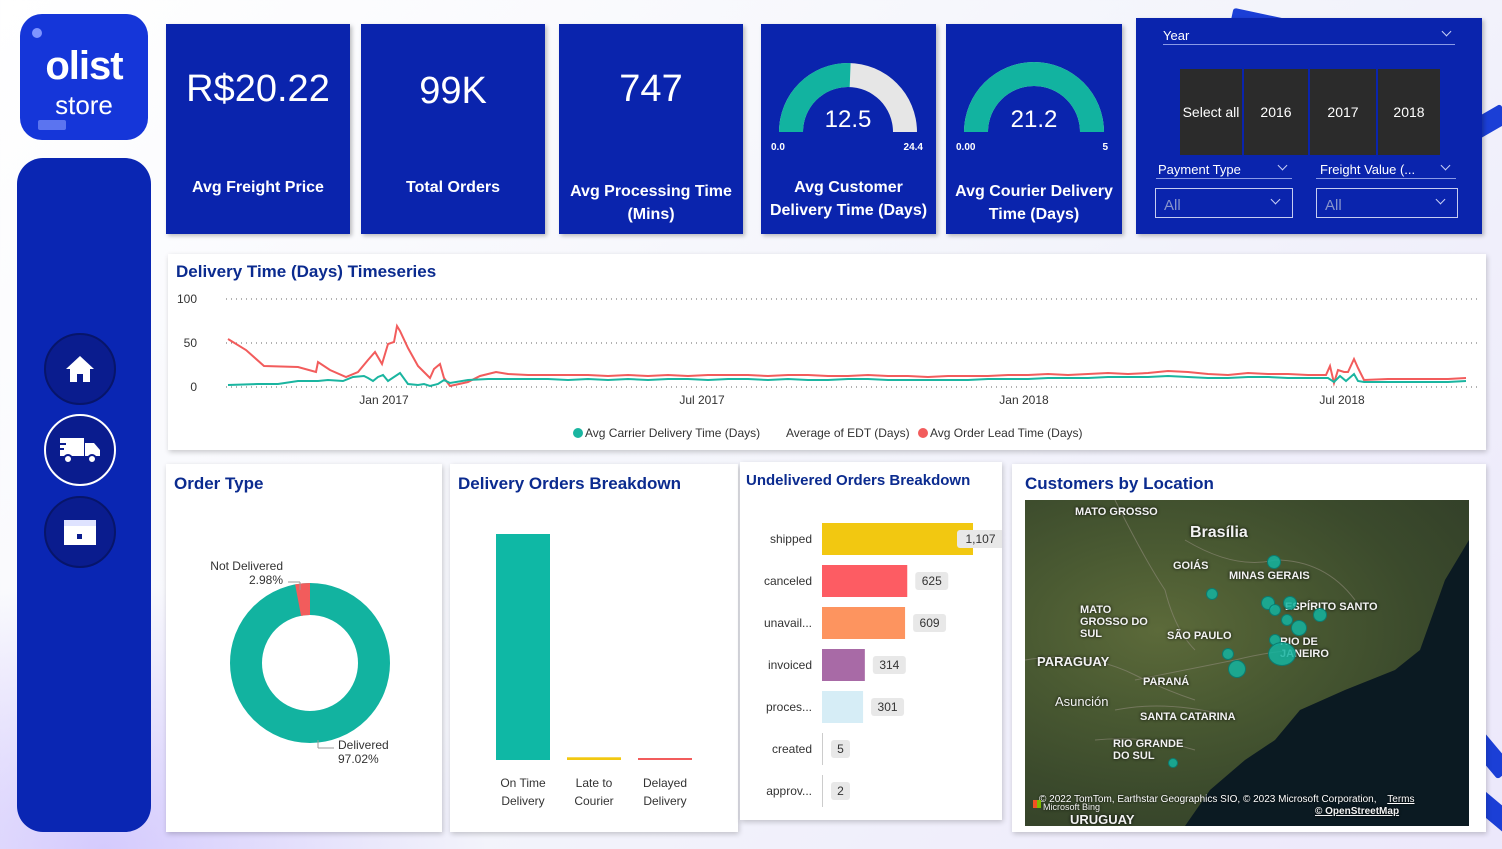 This screenshot has width=1502, height=849. I want to click on box-icon, so click(80, 532).